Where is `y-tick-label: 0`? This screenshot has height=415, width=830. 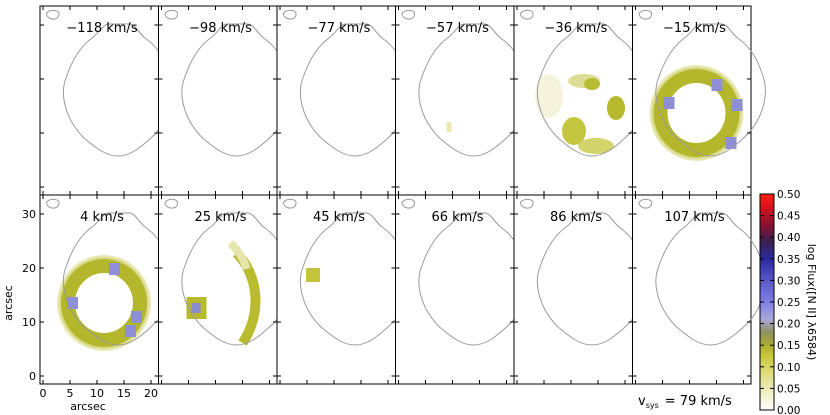 y-tick-label: 0 is located at coordinates (32, 376).